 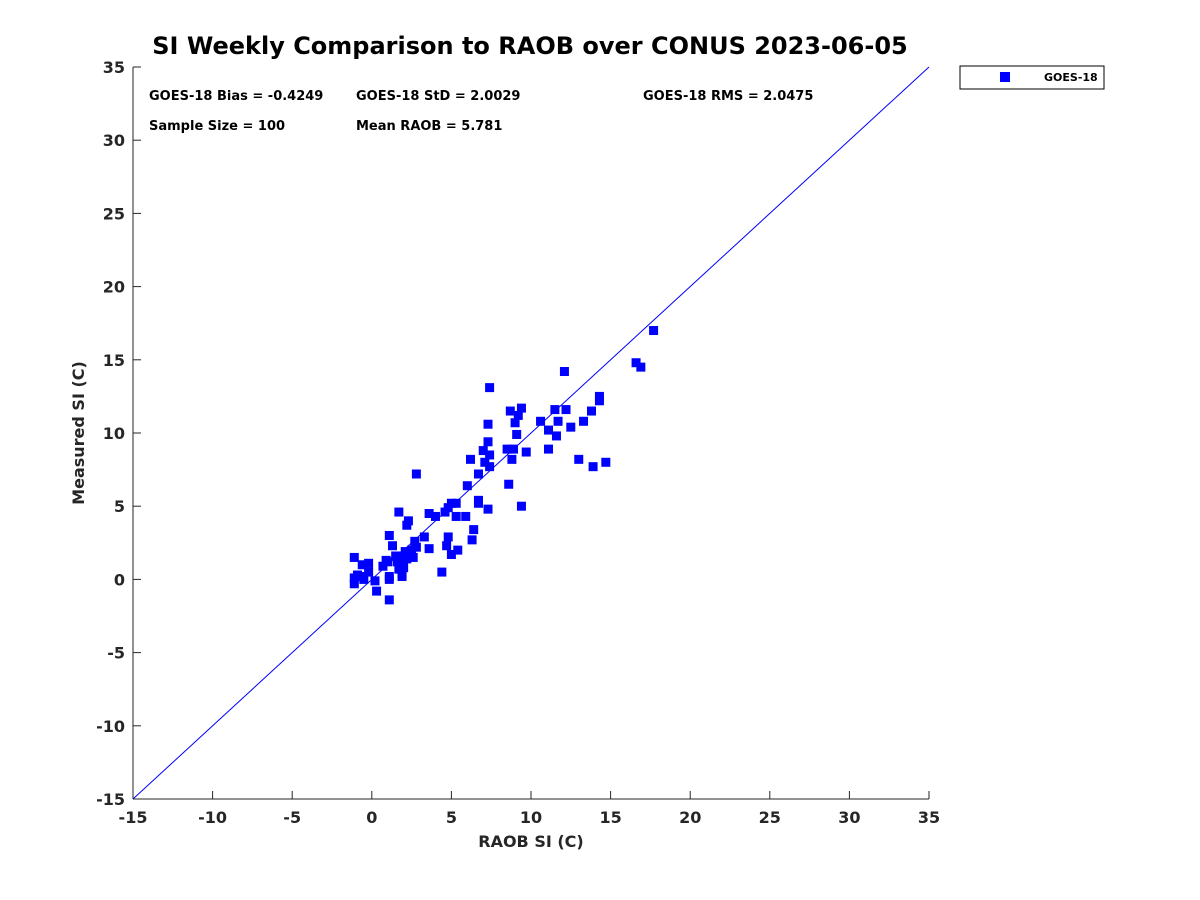 I want to click on x-tick-label: 25, so click(x=770, y=817).